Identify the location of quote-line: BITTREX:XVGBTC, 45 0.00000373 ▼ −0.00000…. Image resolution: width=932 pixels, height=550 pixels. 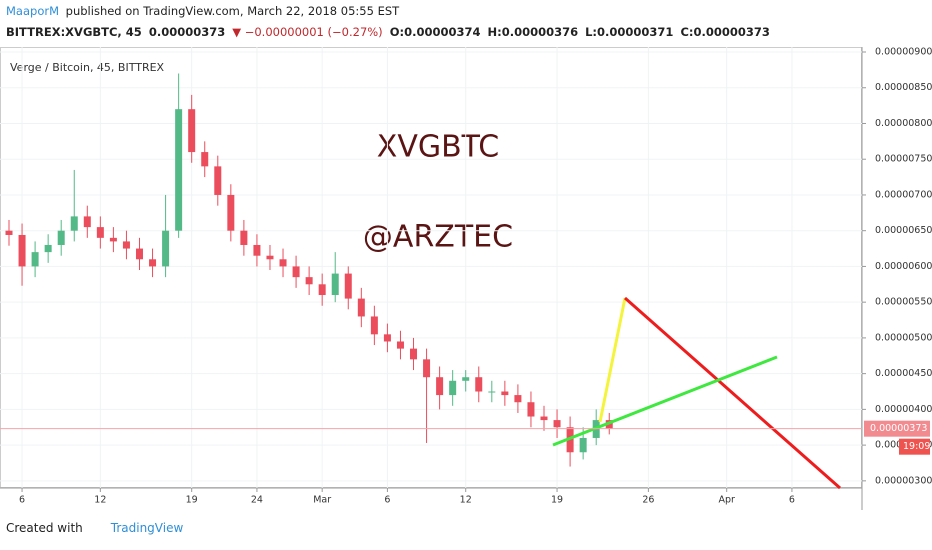
(389, 32).